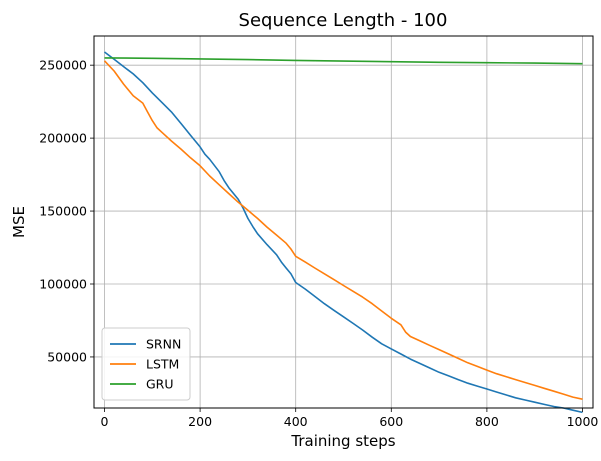 This screenshot has height=461, width=601. Describe the element at coordinates (160, 384) in the screenshot. I see `legend-label: GRU` at that location.